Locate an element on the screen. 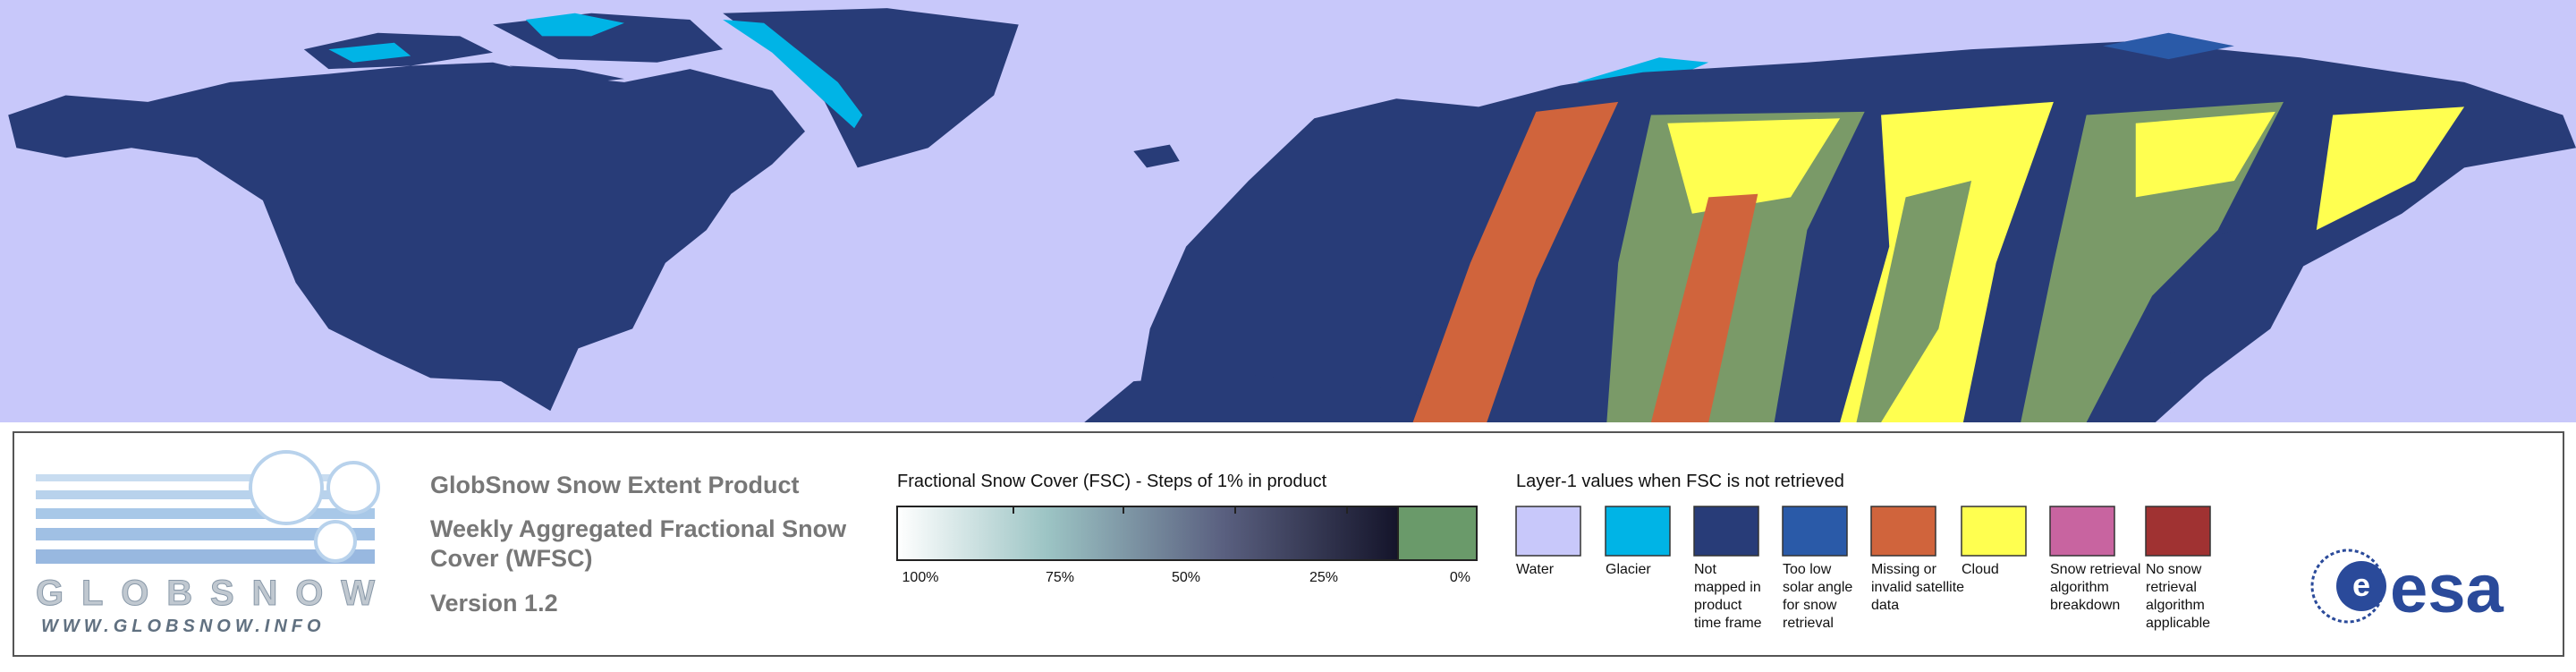 The width and height of the screenshot is (2576, 672). fsc-tick-label: 50% is located at coordinates (1186, 577).